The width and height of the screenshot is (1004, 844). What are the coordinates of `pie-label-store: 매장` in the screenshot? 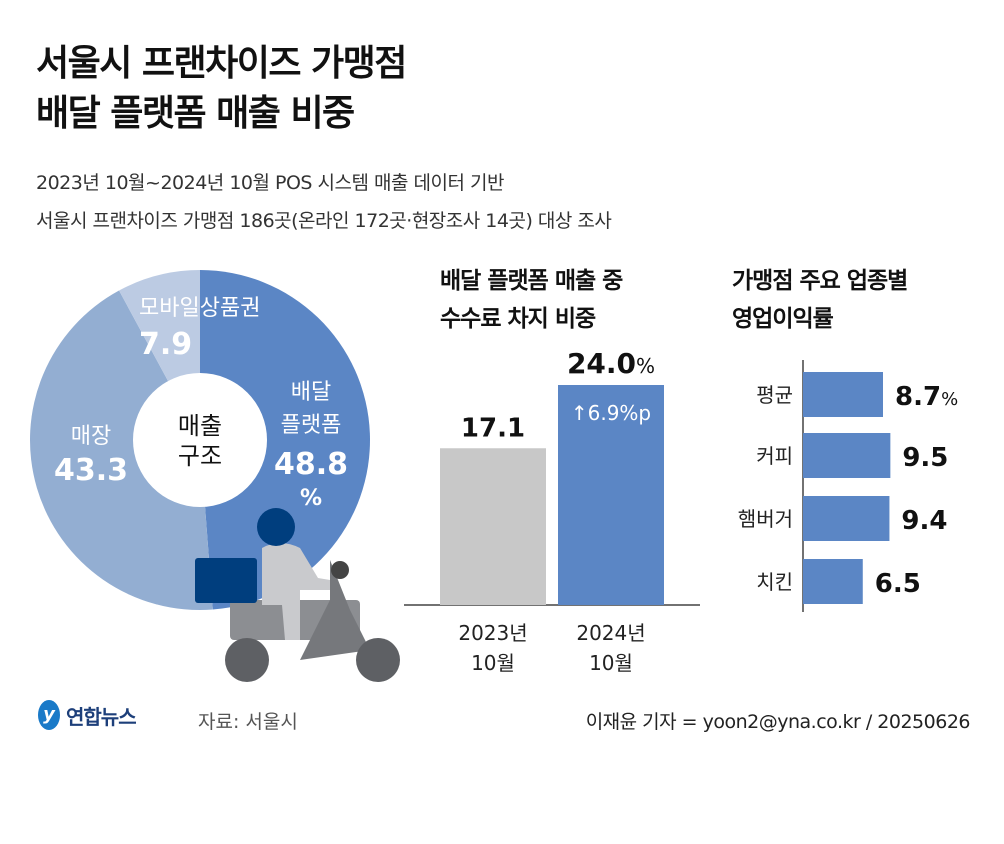 It's located at (91, 436).